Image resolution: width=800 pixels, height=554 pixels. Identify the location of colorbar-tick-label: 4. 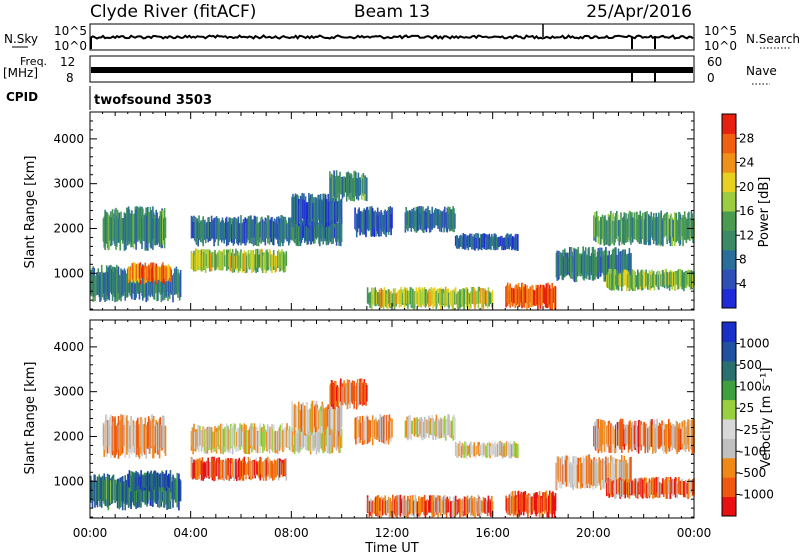
(743, 284).